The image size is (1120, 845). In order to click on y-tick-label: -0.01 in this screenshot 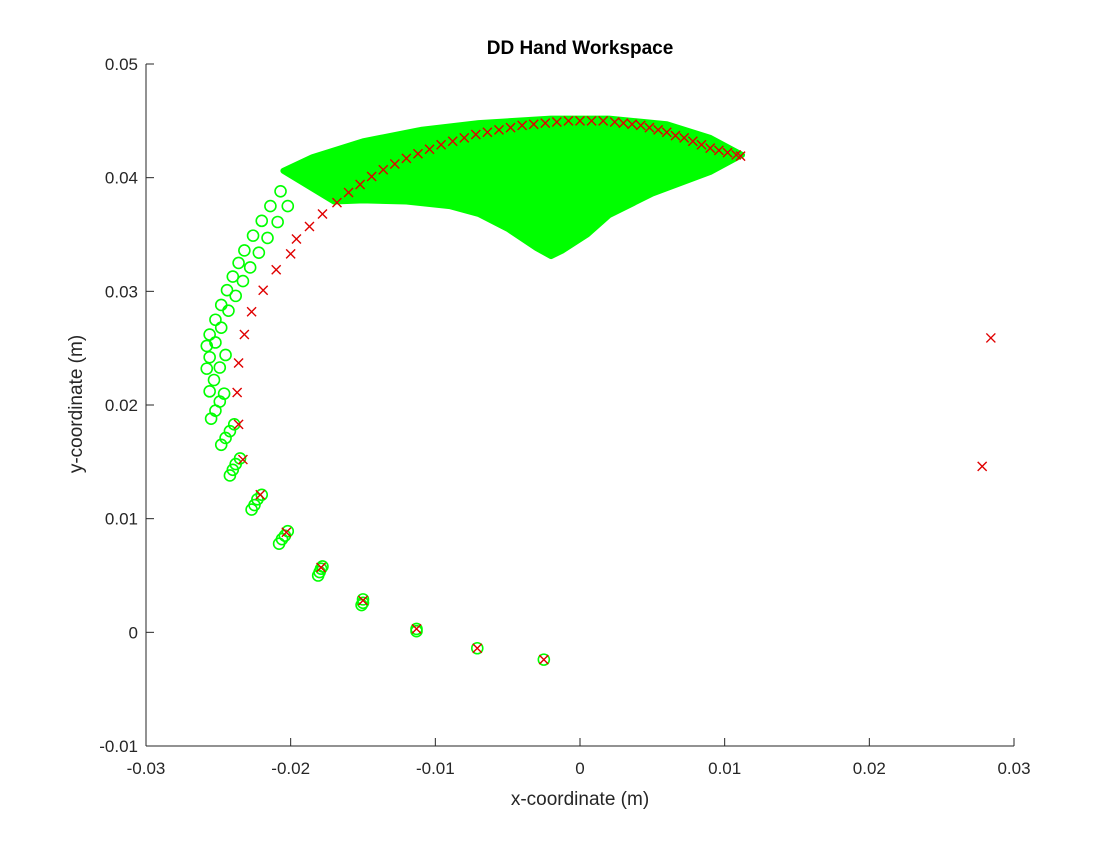, I will do `click(118, 746)`.